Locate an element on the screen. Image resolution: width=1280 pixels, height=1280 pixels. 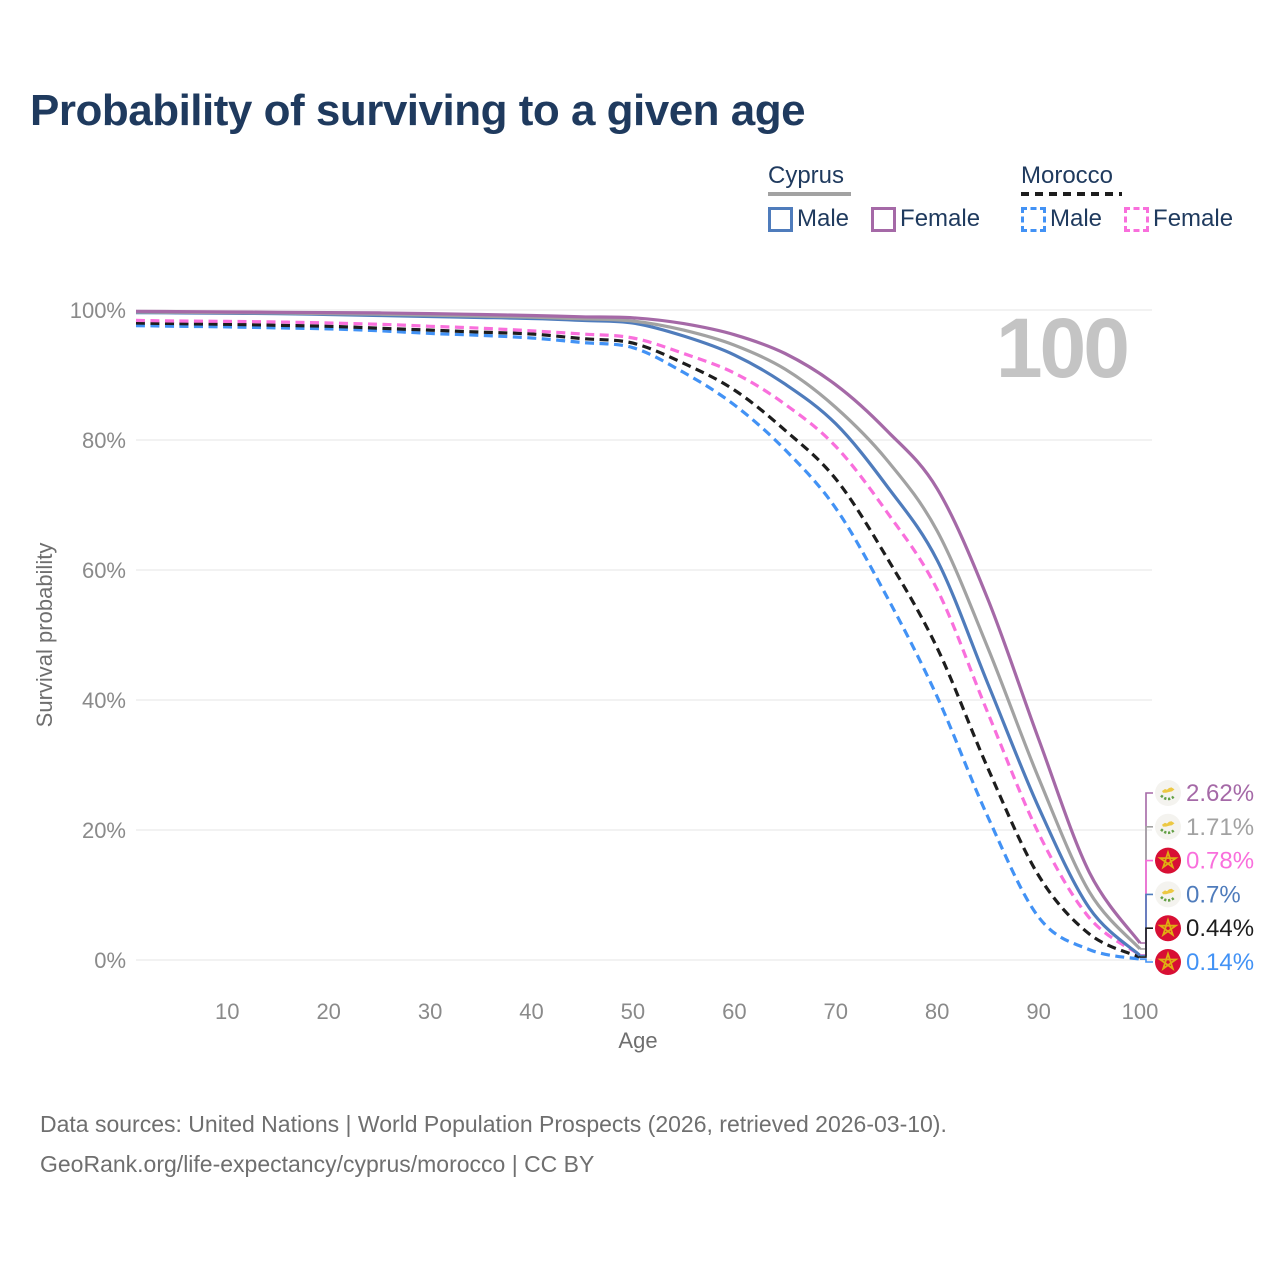
legend-item-cyprus-male: Male is located at coordinates (808, 219).